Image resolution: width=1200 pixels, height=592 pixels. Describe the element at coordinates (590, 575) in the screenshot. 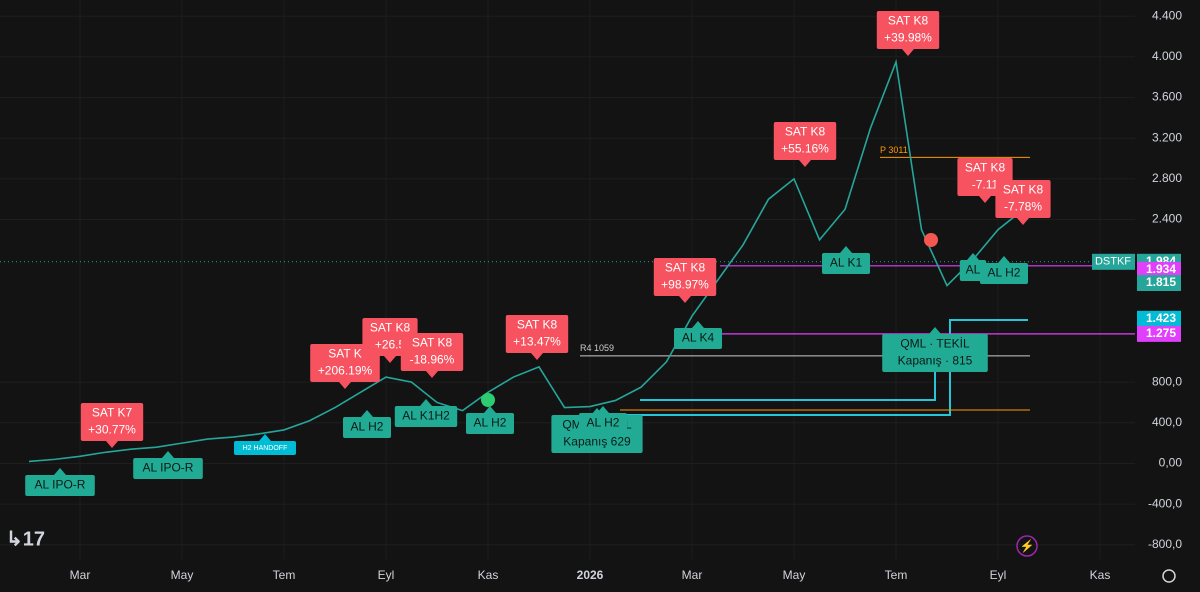

I see `x-tick-label: 2026` at that location.